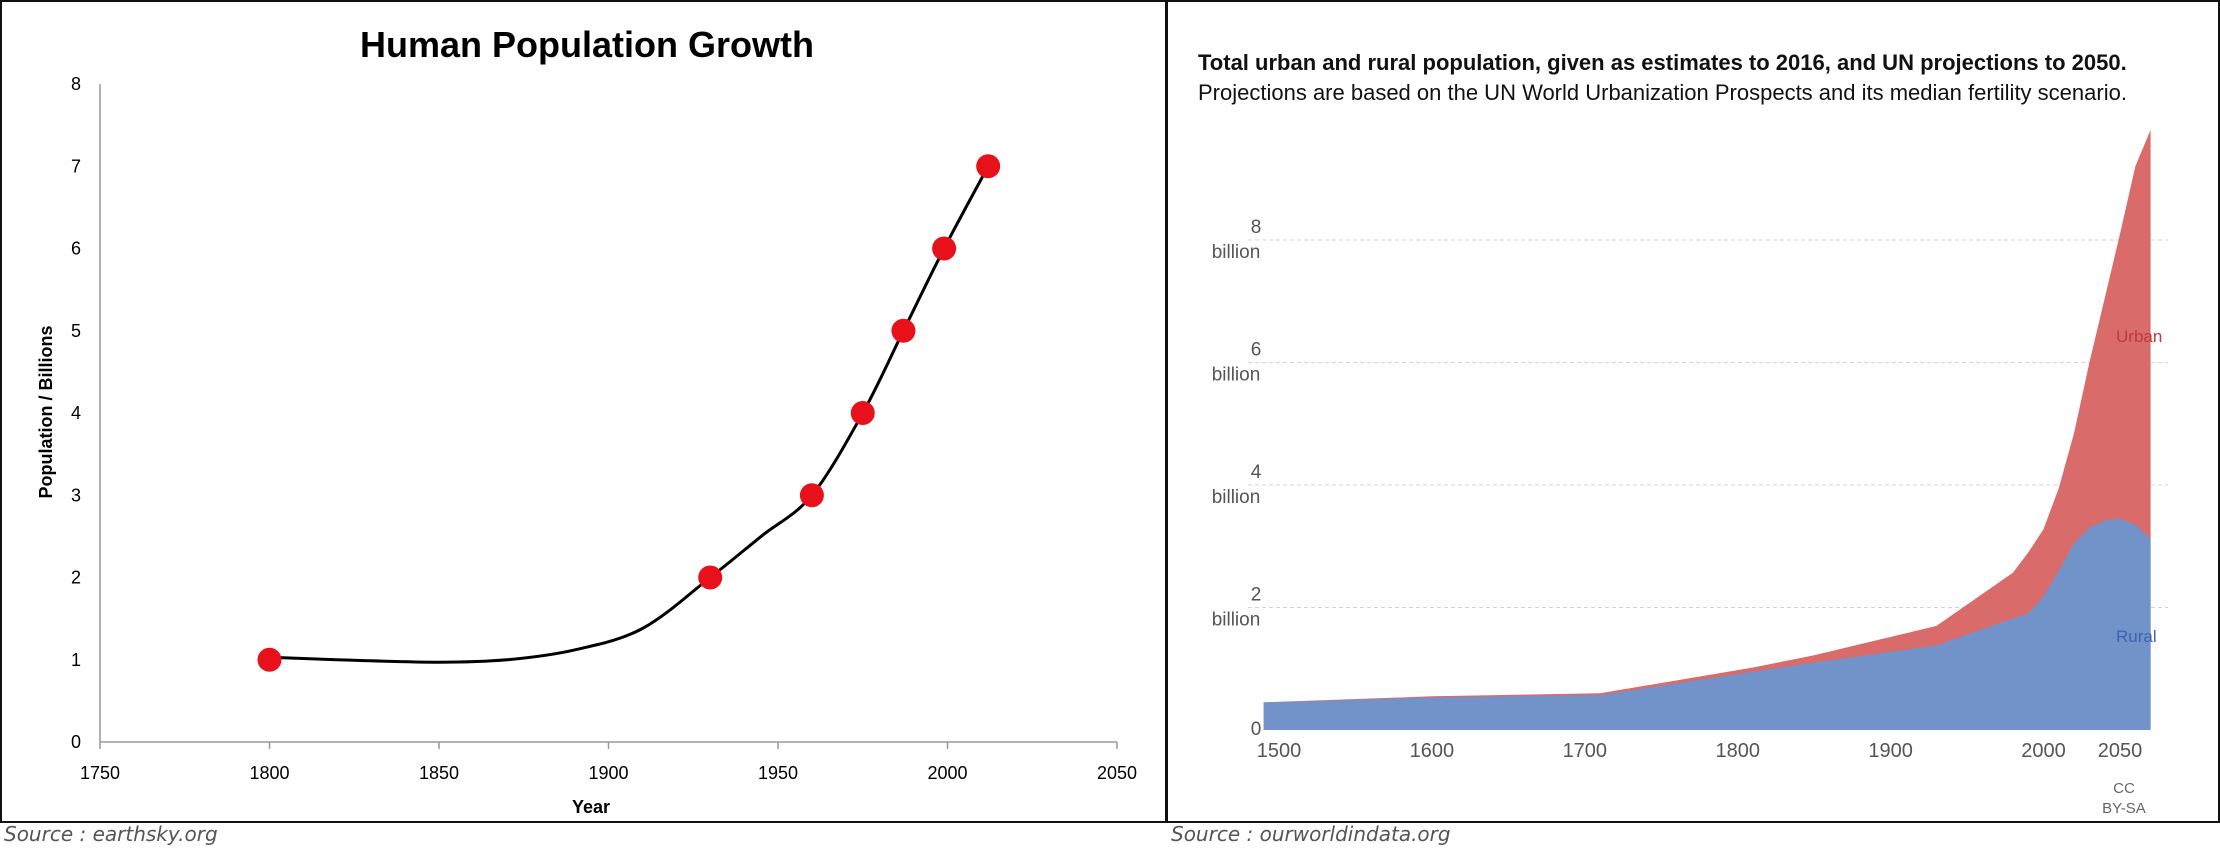 This screenshot has width=2220, height=850. Describe the element at coordinates (778, 773) in the screenshot. I see `x-tick-label: 1950` at that location.